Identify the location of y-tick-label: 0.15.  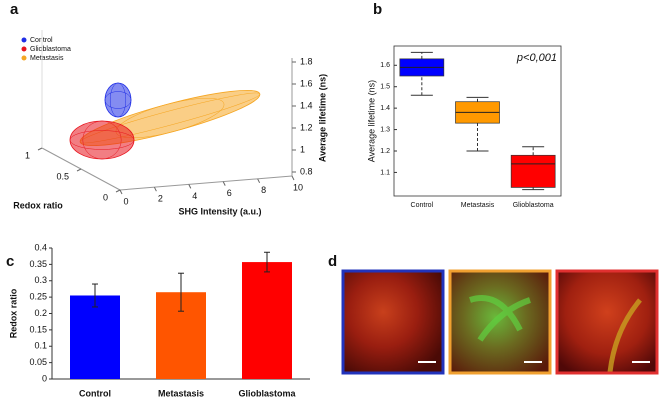
(38, 329).